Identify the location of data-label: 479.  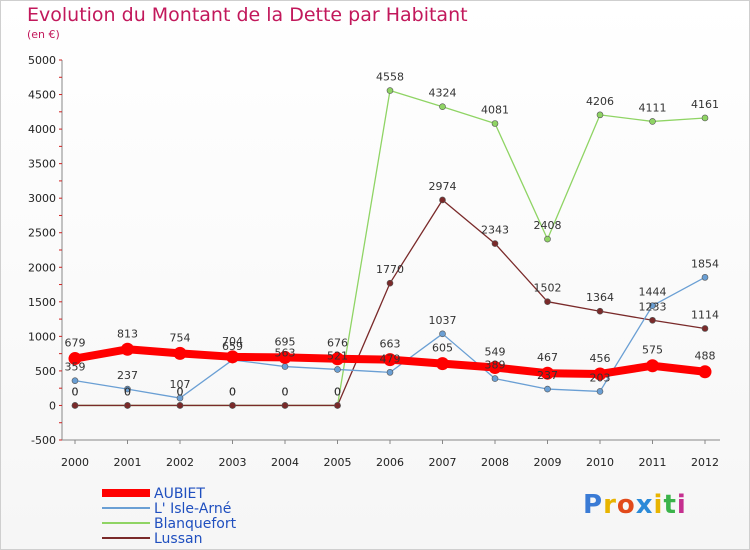
(390, 358).